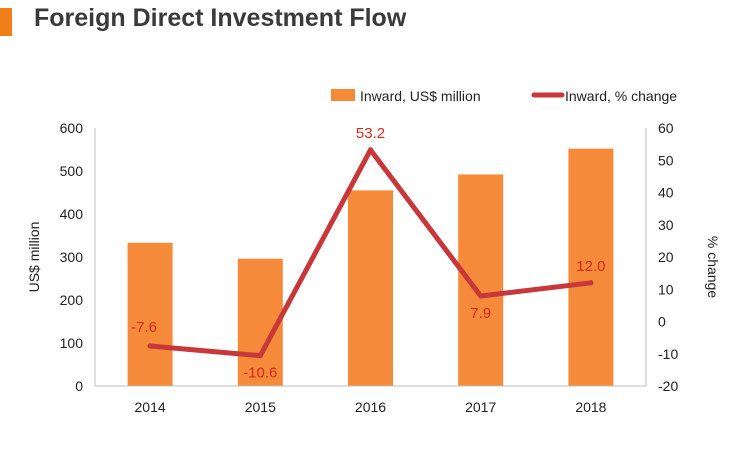 The image size is (750, 450). I want to click on pct-change-point-2018, so click(591, 283).